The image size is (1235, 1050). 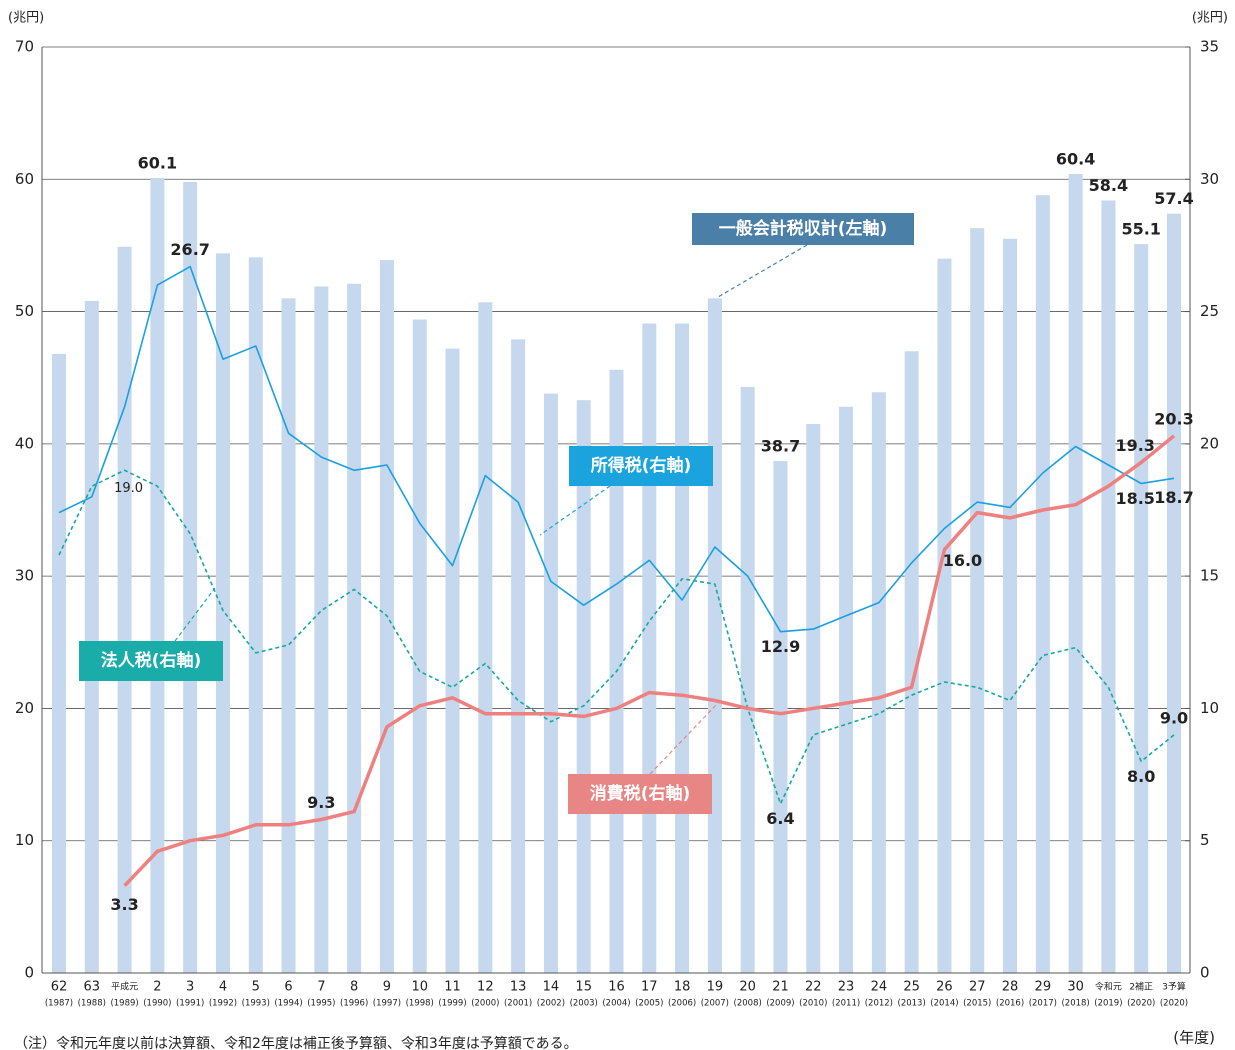 What do you see at coordinates (256, 987) in the screenshot?
I see `x-tick-label: 5` at bounding box center [256, 987].